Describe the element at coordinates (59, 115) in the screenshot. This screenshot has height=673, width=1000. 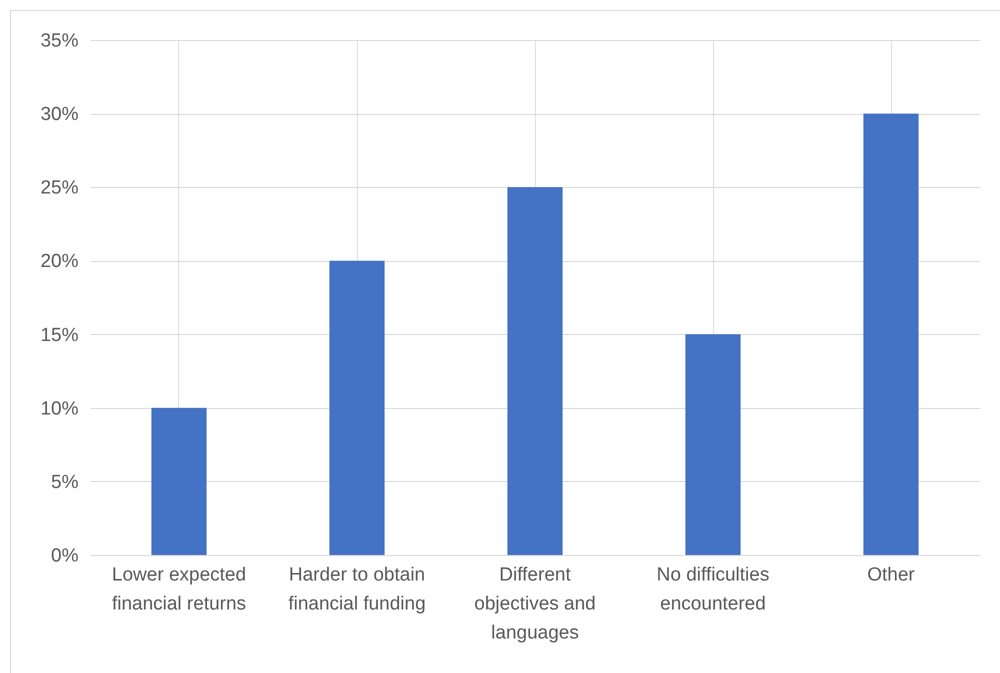
I see `y-tick-label: 30%` at that location.